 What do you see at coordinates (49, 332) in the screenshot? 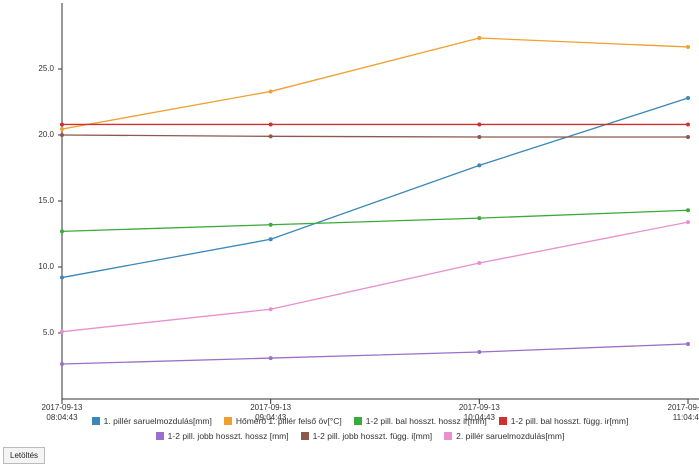
I see `y-tick-label: 5.0` at bounding box center [49, 332].